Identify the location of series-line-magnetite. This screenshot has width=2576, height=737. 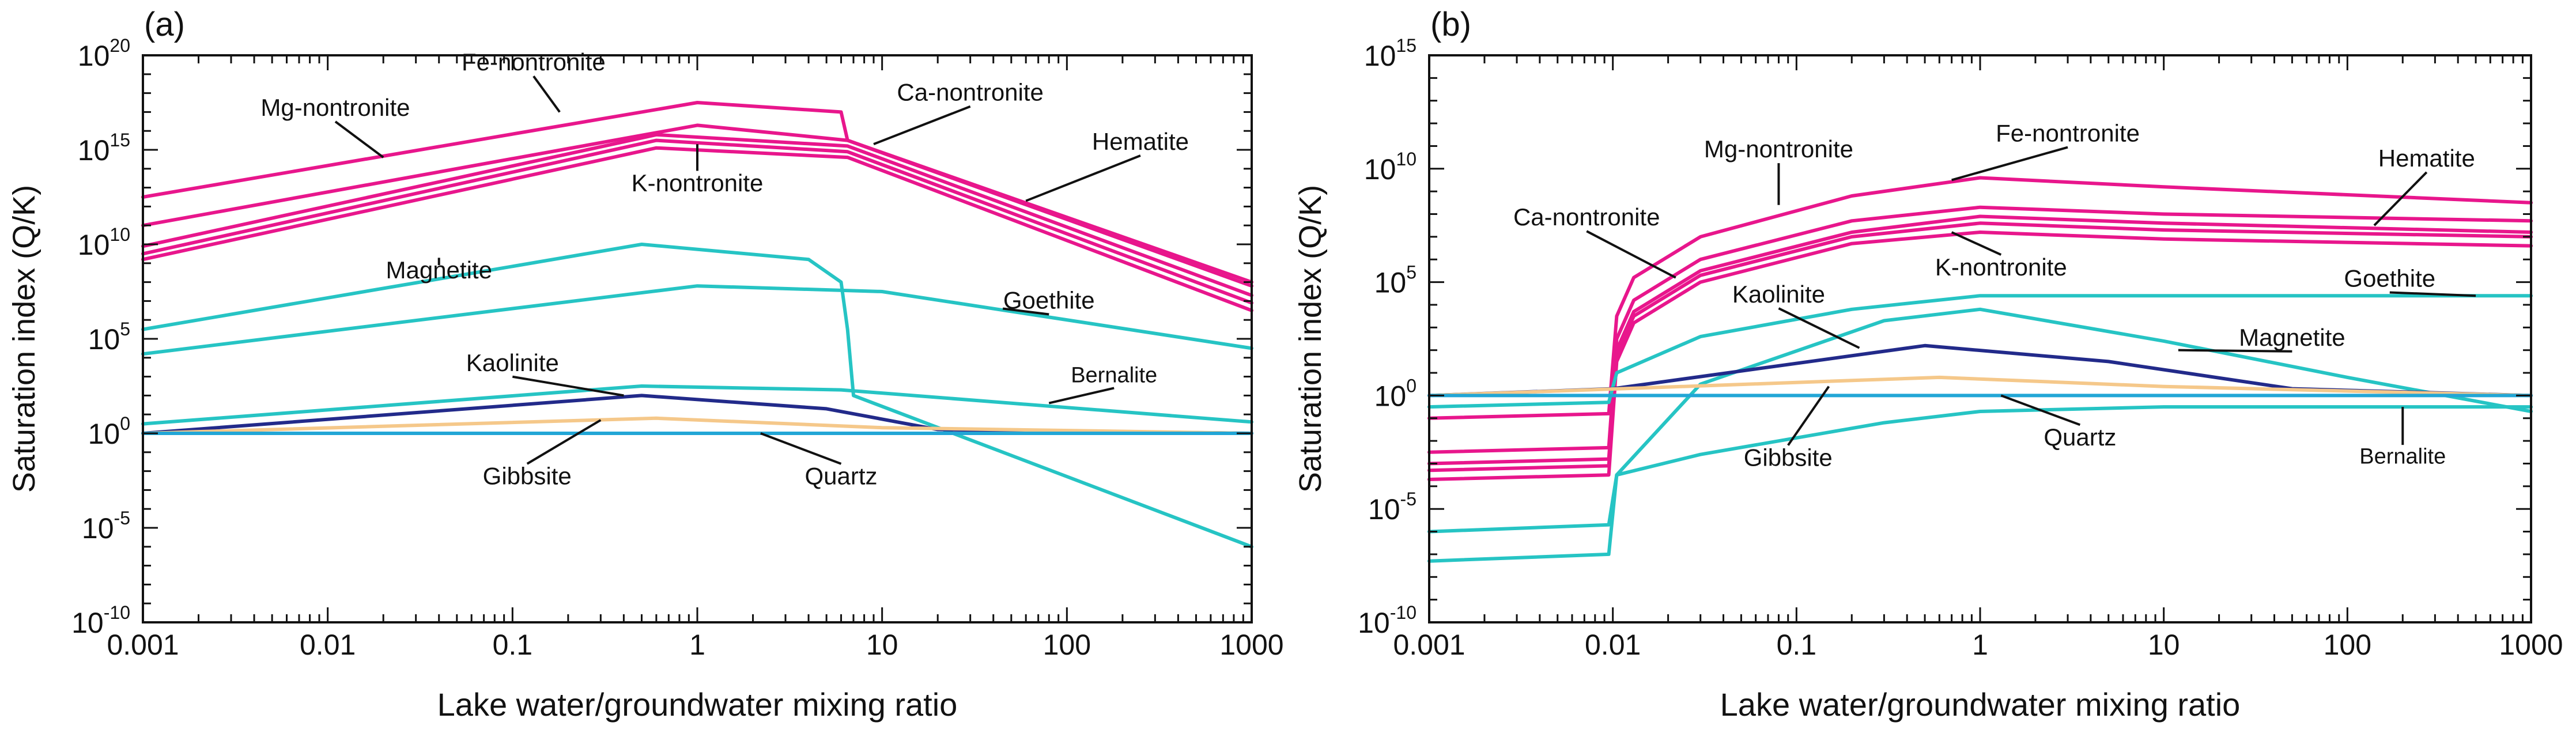
(1980, 420).